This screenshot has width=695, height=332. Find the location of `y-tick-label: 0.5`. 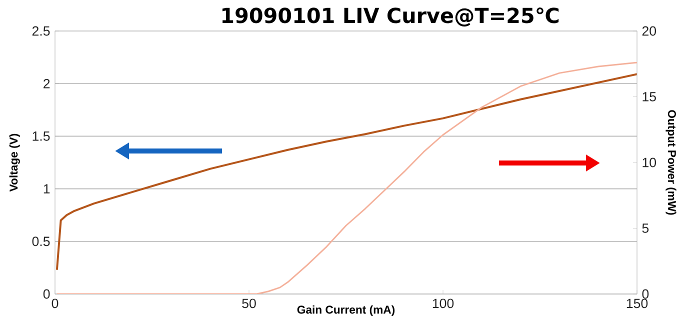

y-tick-label: 0.5 is located at coordinates (41, 241).